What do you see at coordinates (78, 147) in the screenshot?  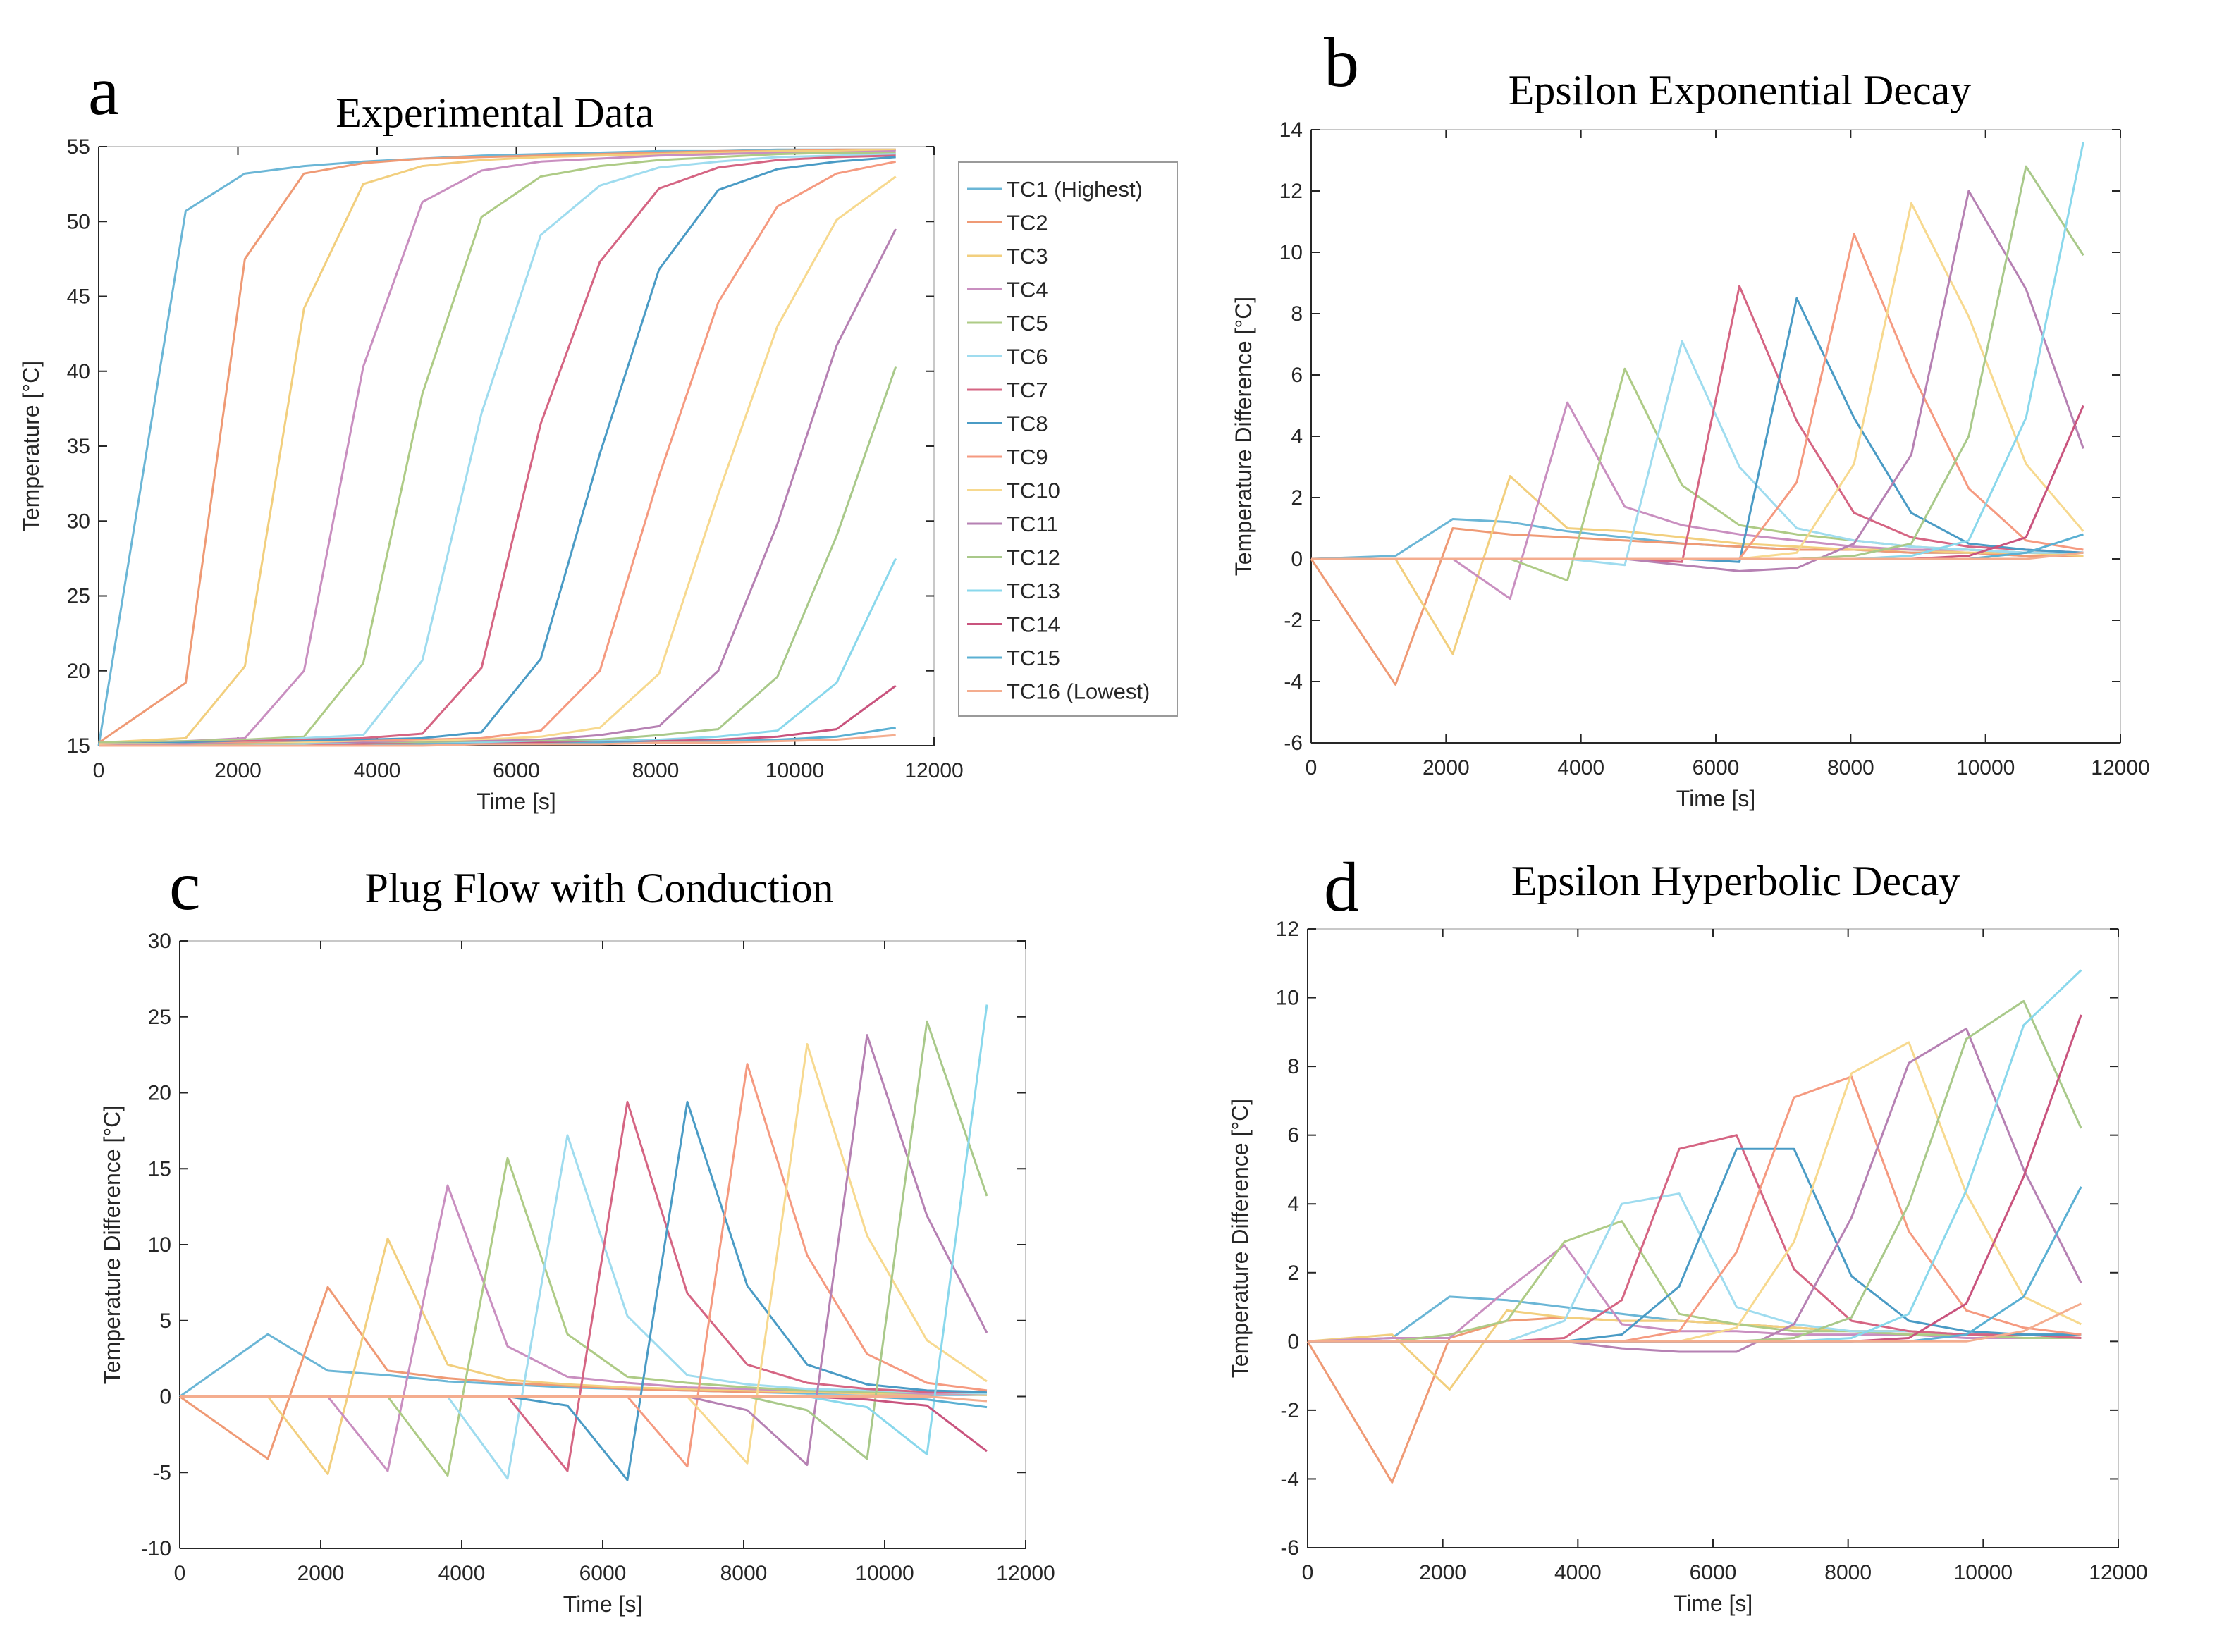 I see `y-tick-label: 55` at bounding box center [78, 147].